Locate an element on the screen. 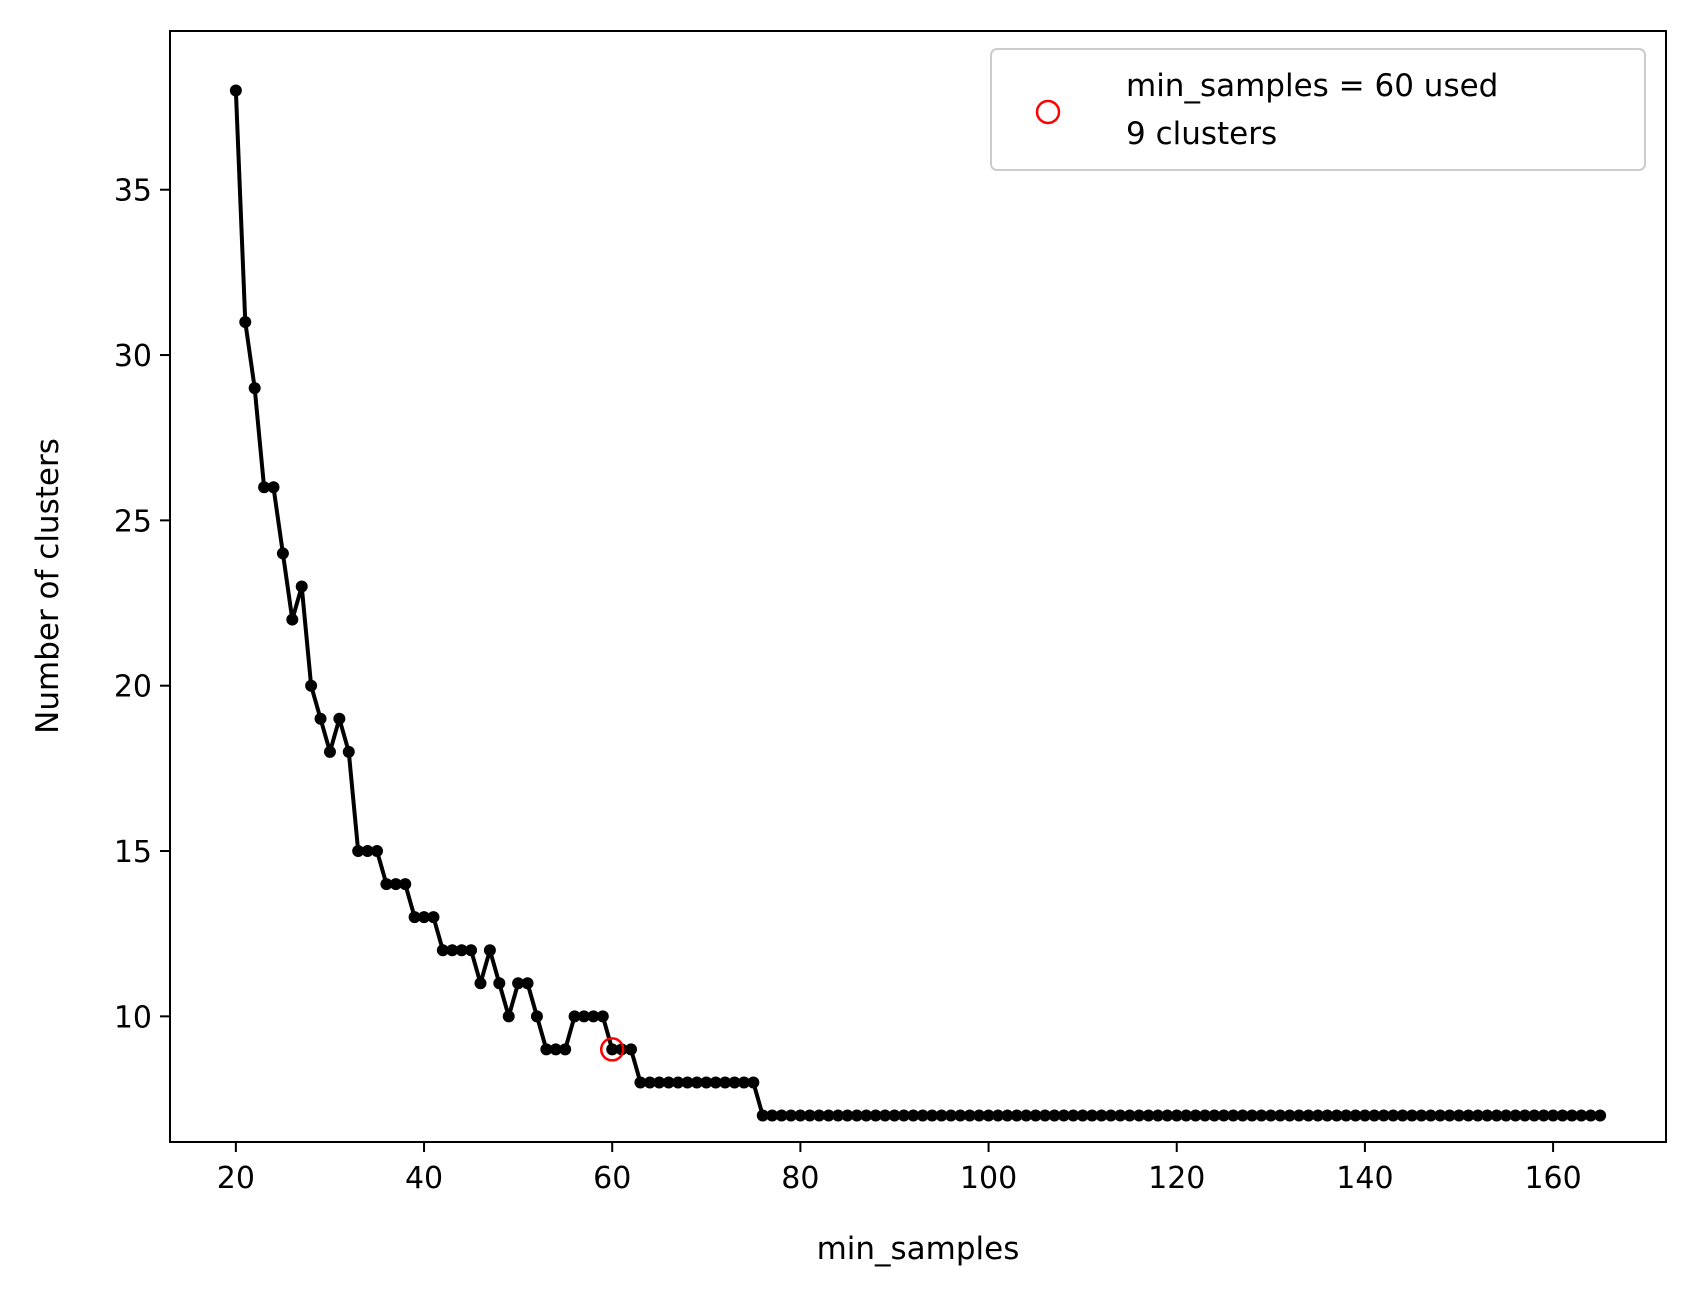  x-tick-label-120: 120 is located at coordinates (1176, 1178).